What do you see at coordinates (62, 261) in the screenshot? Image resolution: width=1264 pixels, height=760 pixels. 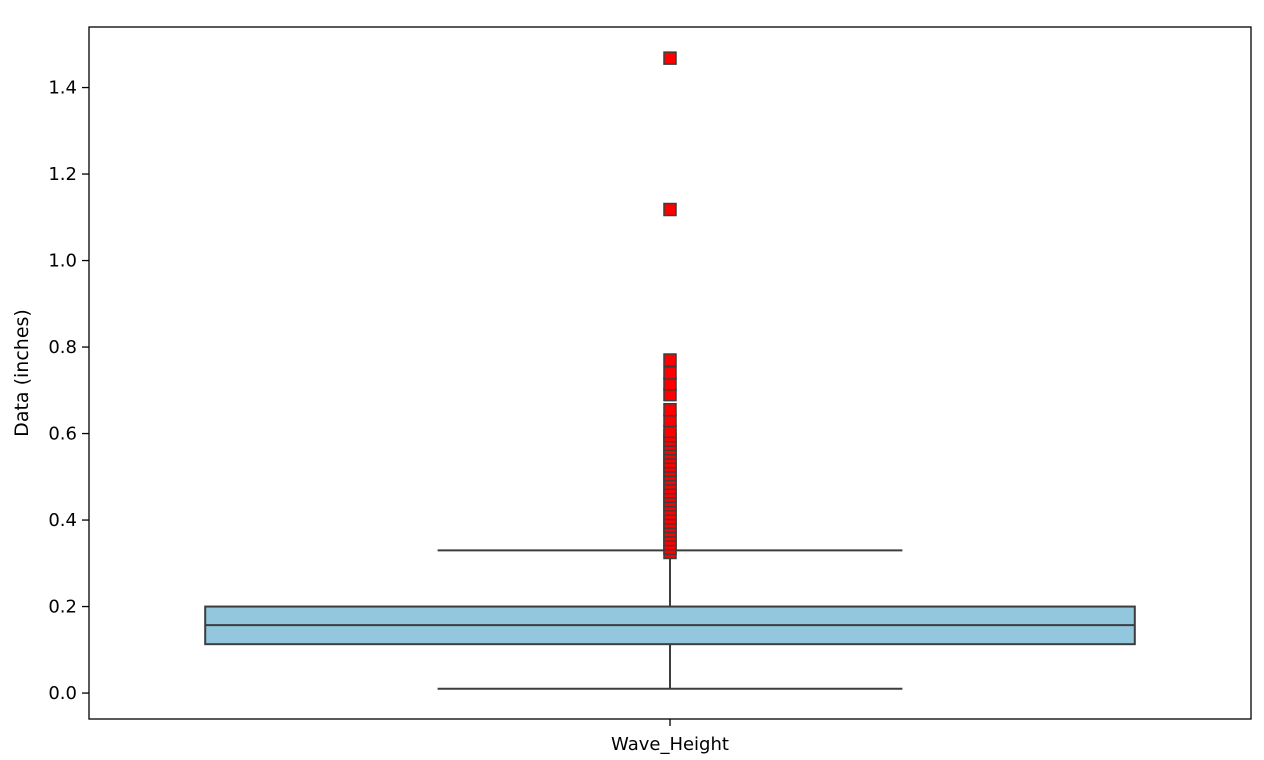 I see `y-tick-label: 1.0` at bounding box center [62, 261].